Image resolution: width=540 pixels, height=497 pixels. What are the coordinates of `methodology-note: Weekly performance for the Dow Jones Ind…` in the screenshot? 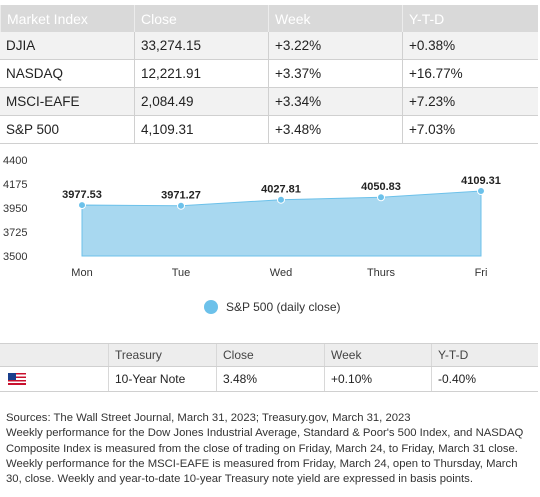 It's located at (265, 456).